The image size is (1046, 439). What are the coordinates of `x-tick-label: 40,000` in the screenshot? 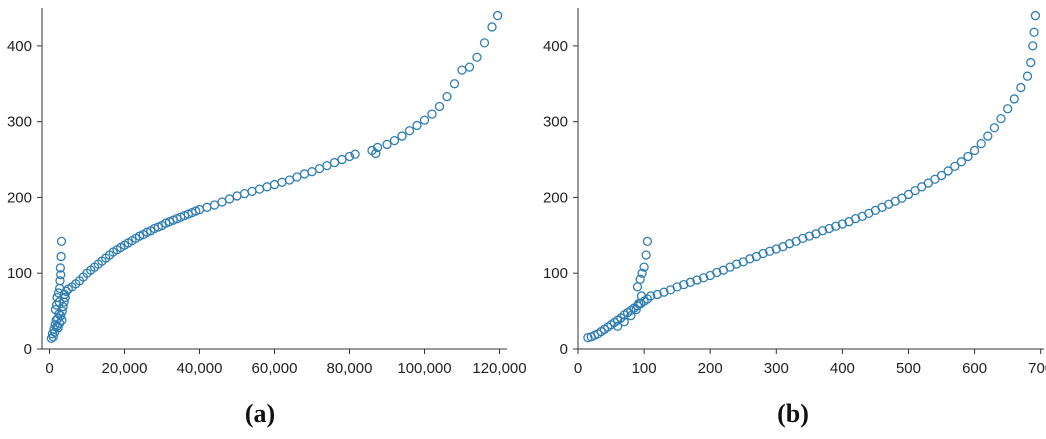 It's located at (200, 368).